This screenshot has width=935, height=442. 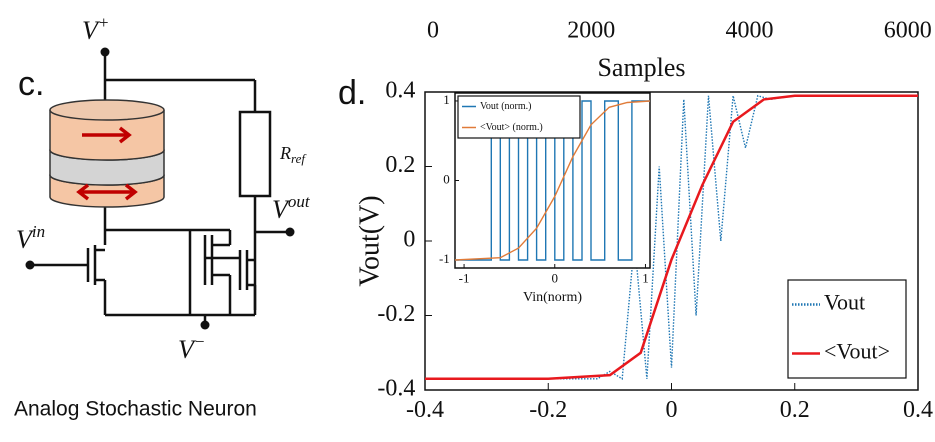 What do you see at coordinates (291, 208) in the screenshot?
I see `vout-label: Vout` at bounding box center [291, 208].